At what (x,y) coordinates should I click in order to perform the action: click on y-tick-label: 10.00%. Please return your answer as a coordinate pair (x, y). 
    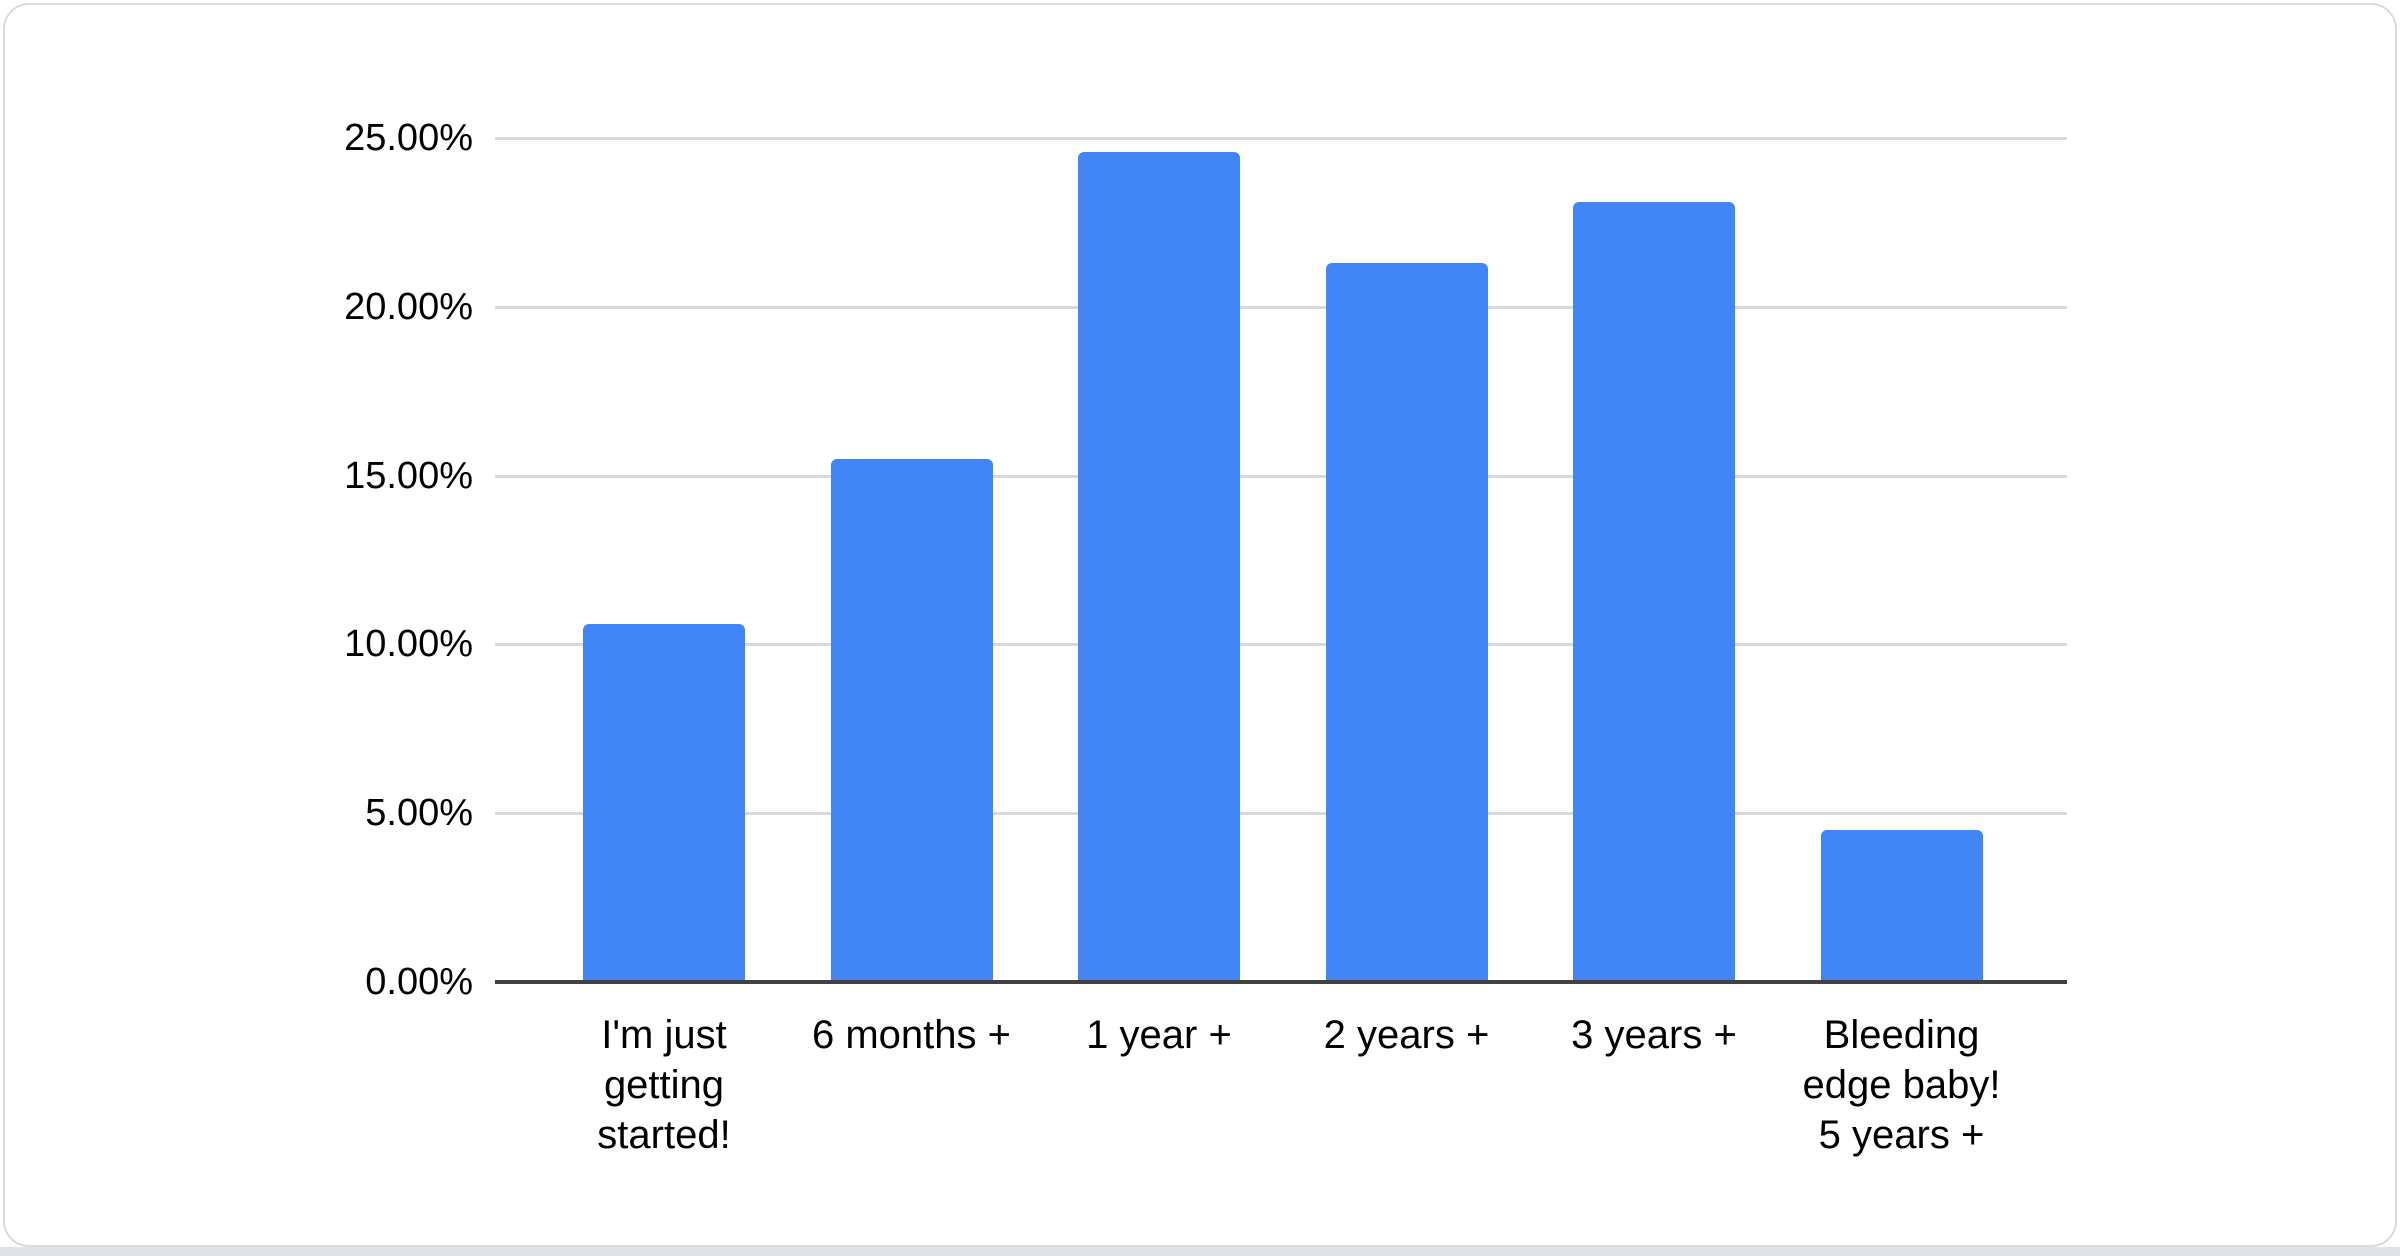
    Looking at the image, I should click on (408, 644).